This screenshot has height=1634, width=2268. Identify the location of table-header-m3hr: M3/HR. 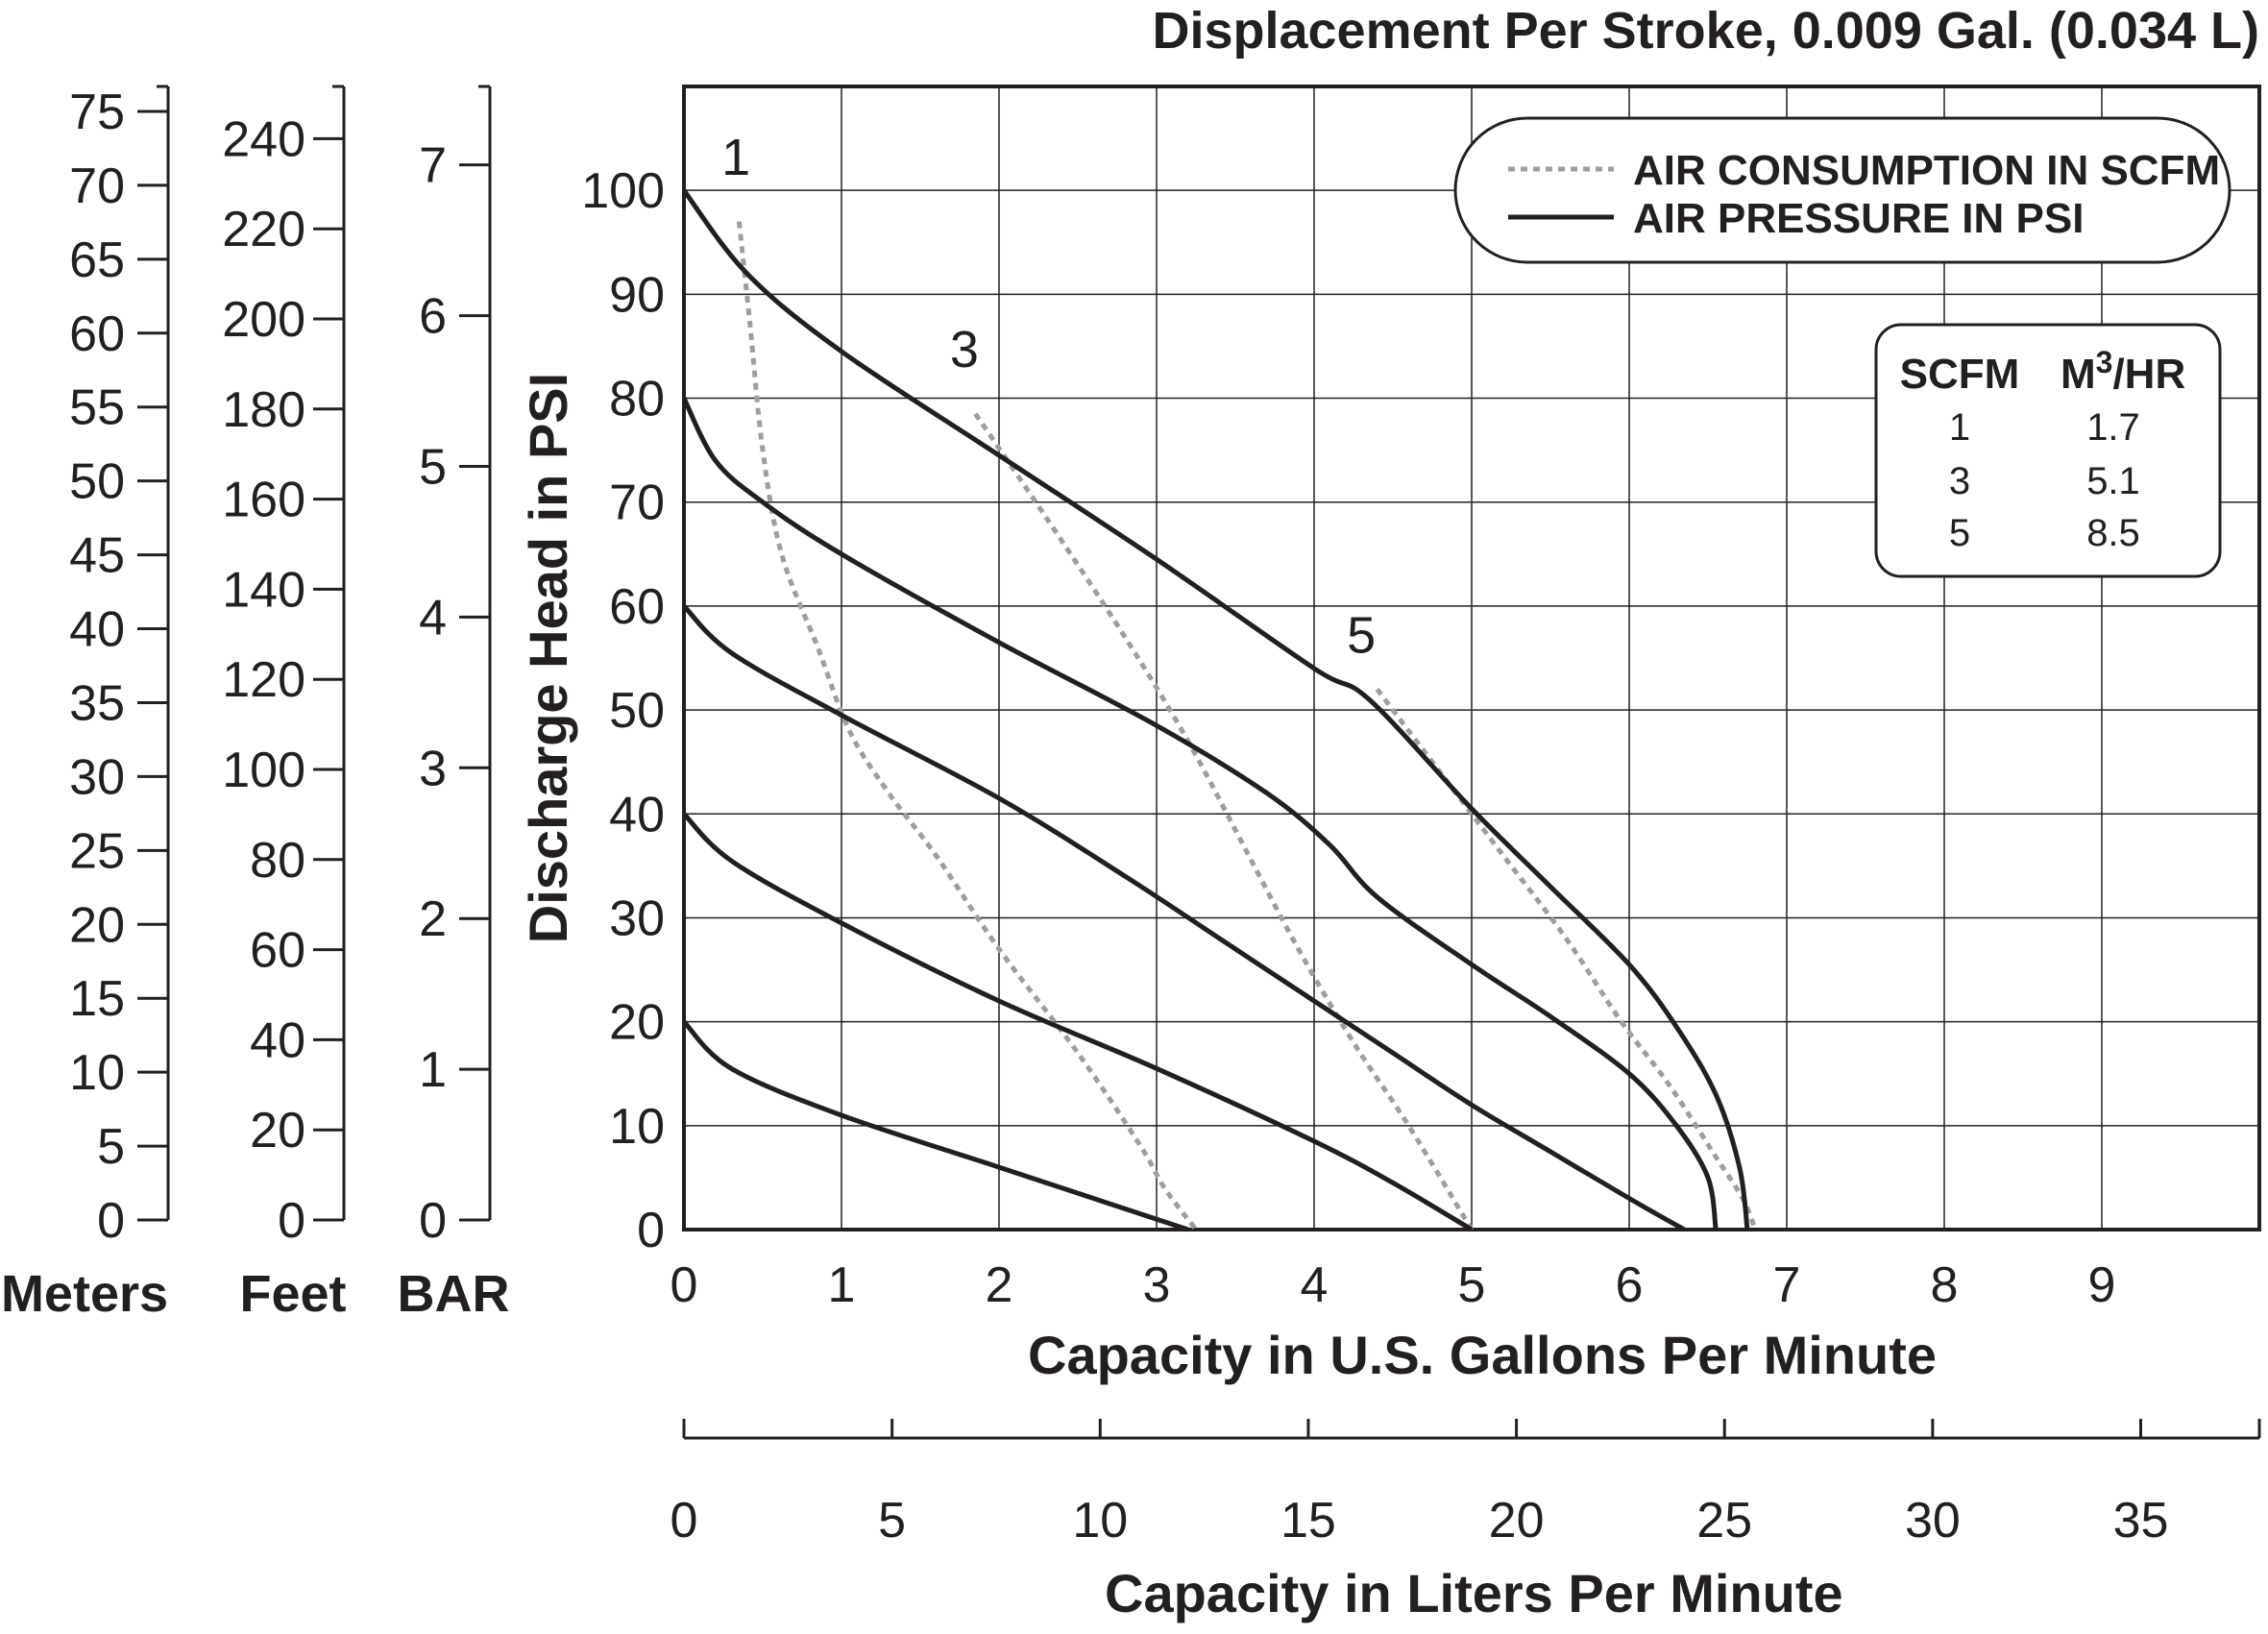
(2123, 371).